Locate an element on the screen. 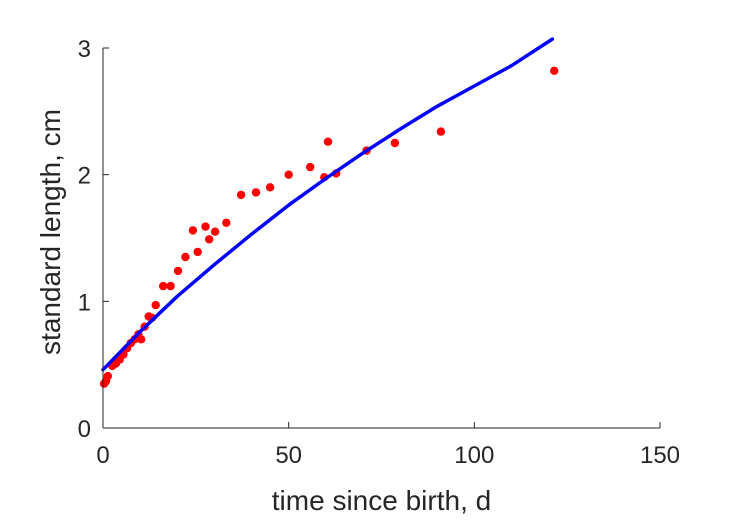 The image size is (729, 521). y-tick-label: 0 is located at coordinates (84, 429).